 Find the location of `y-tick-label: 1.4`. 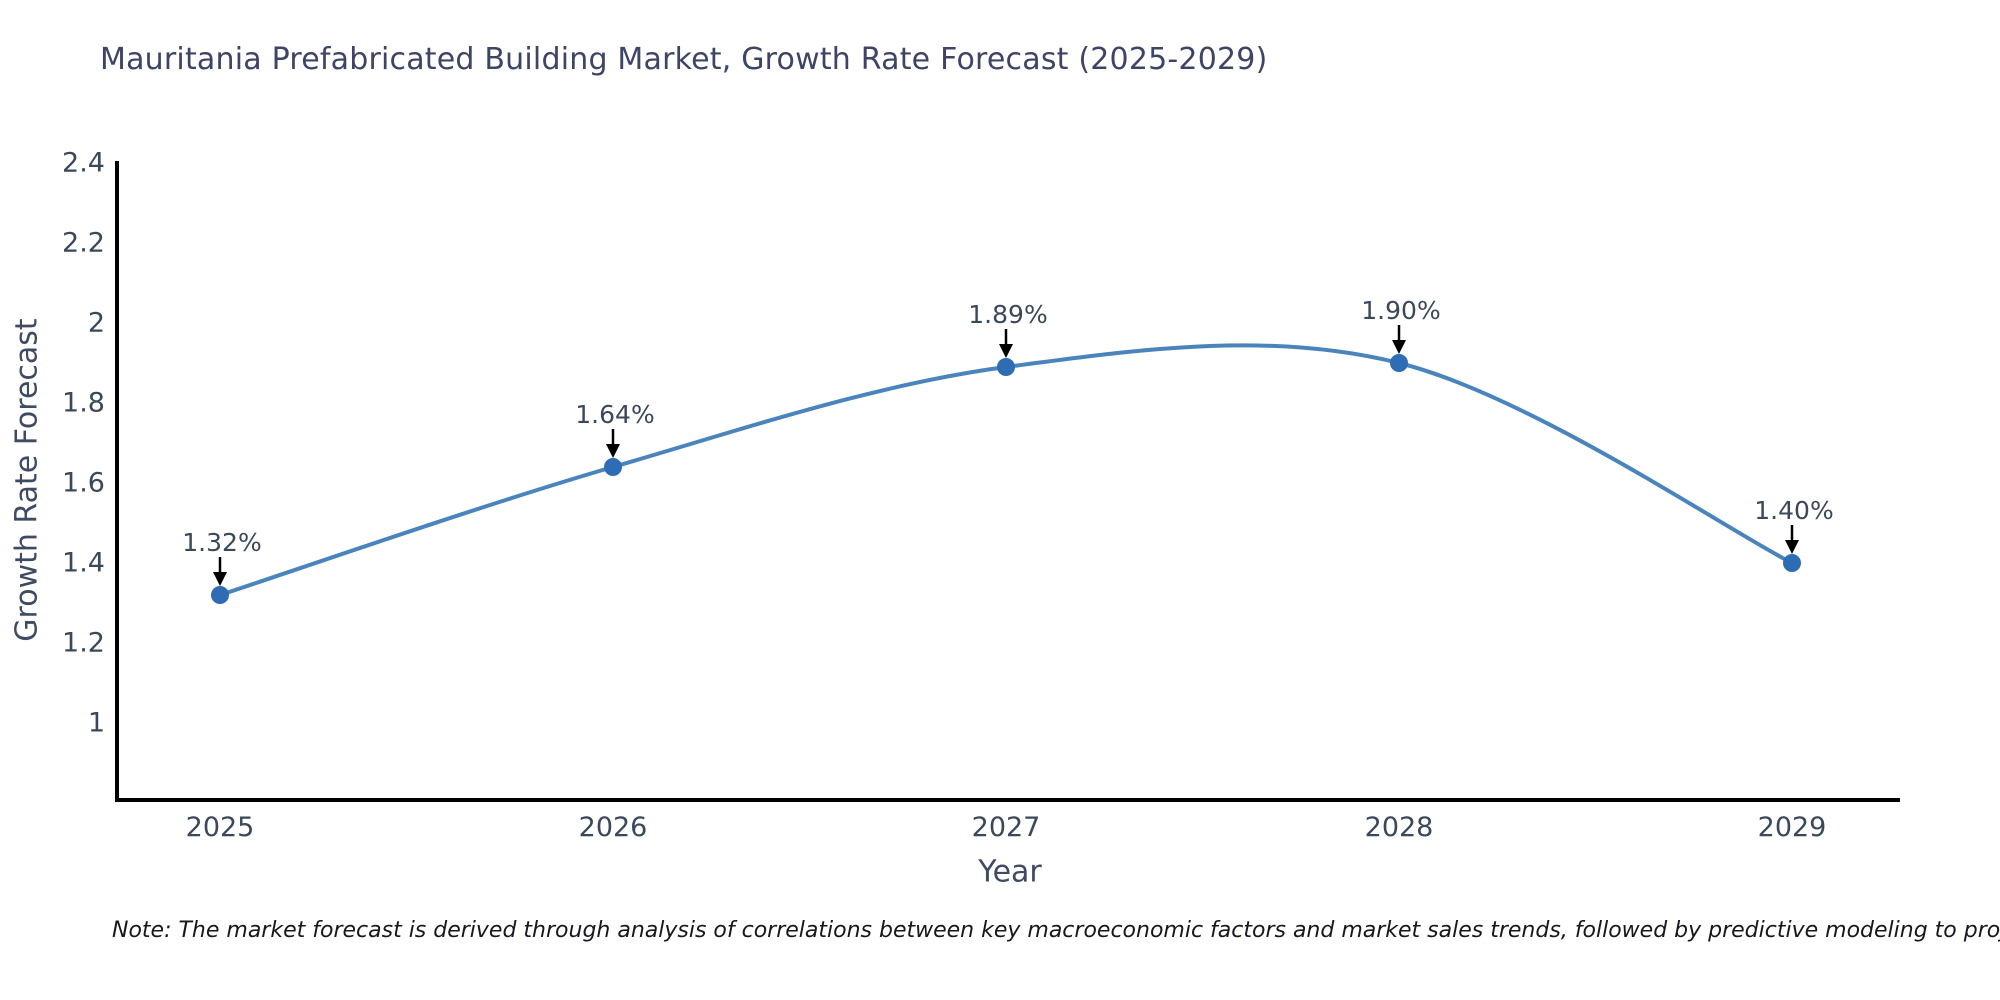

y-tick-label: 1.4 is located at coordinates (83, 563).